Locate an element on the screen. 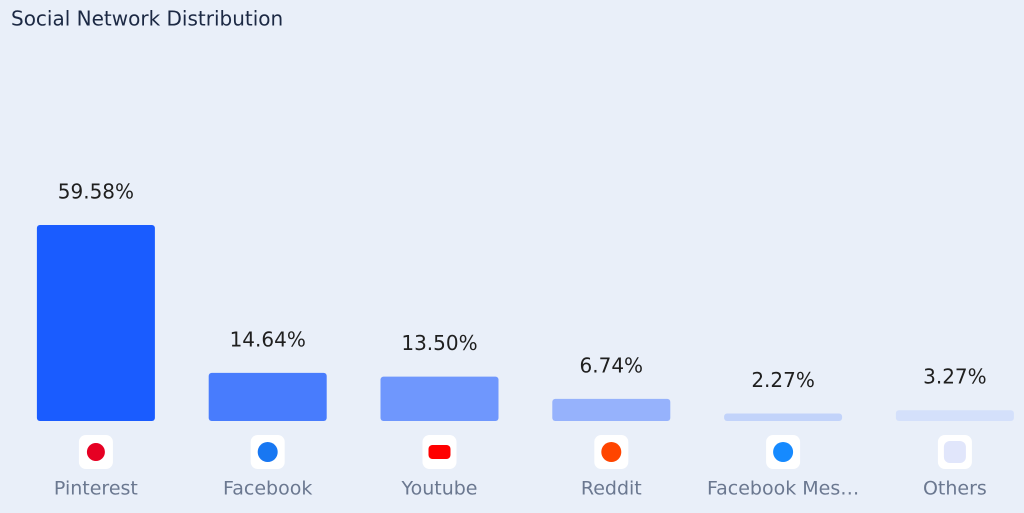  value-label: 6.74% is located at coordinates (612, 365).